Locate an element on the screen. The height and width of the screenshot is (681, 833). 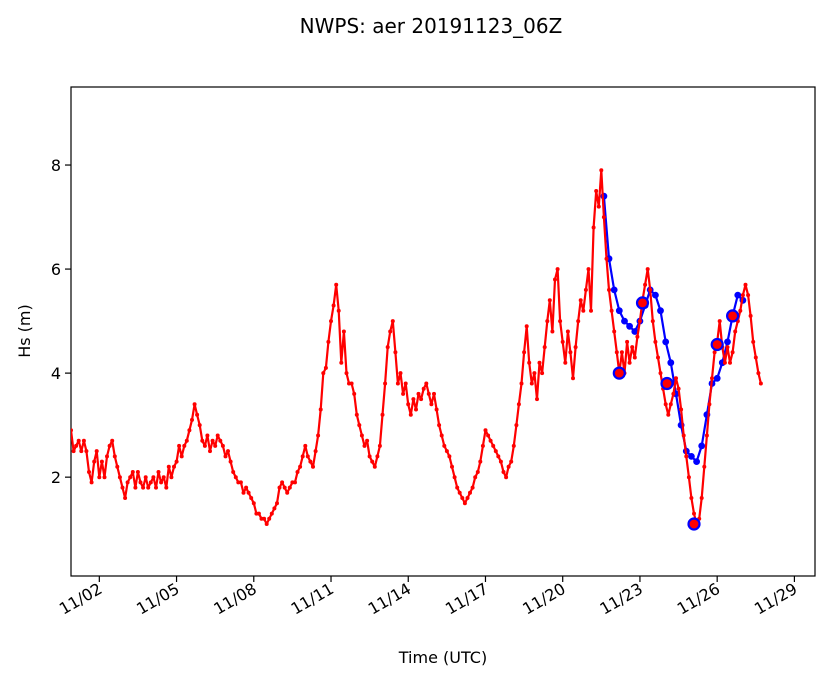
x-tick-label: 11/08 is located at coordinates (234, 599).